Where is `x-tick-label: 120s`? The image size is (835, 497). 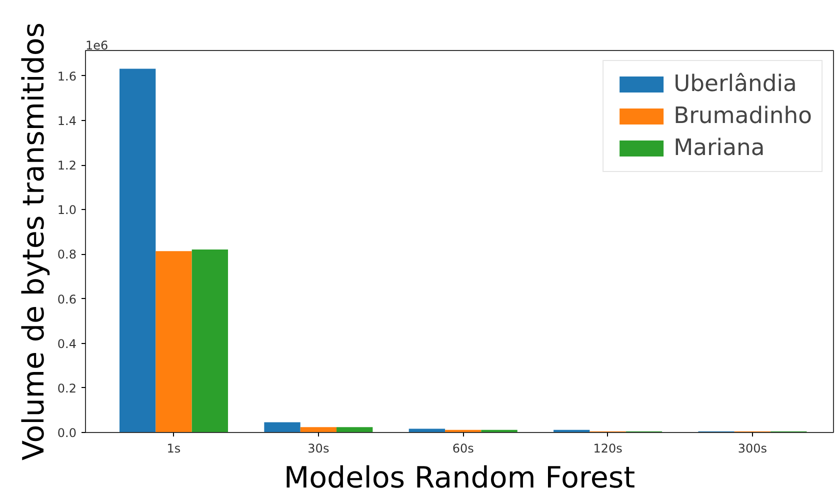
x-tick-label: 120s is located at coordinates (607, 449).